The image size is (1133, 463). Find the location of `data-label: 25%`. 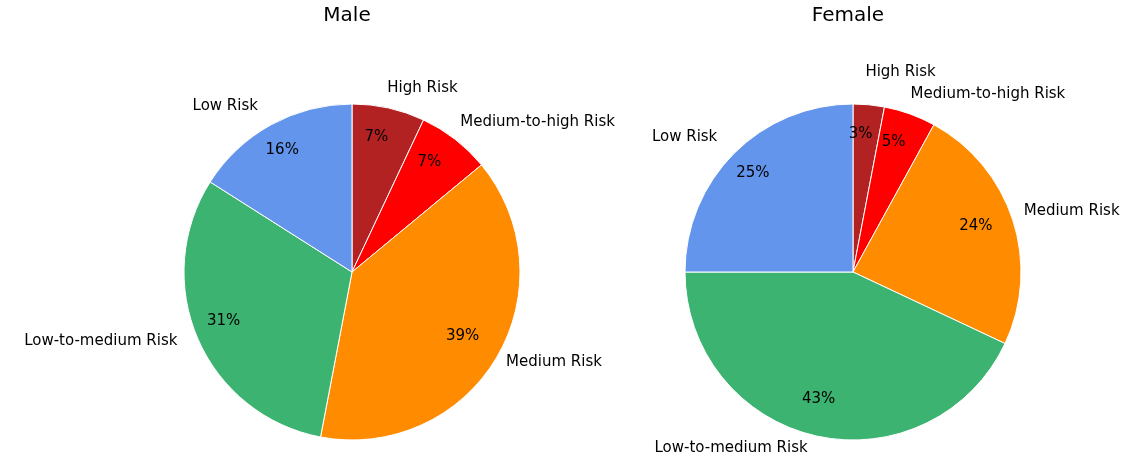

data-label: 25% is located at coordinates (753, 171).